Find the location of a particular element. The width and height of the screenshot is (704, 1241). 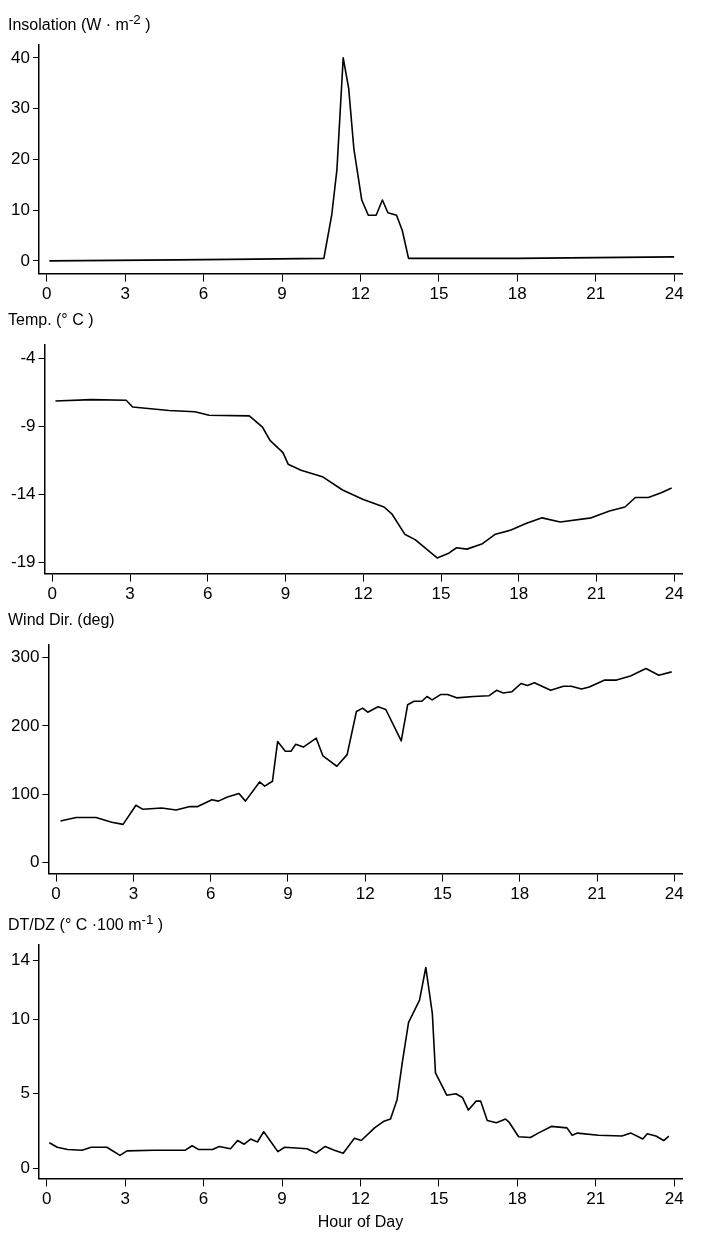

y-tick-label: 200 is located at coordinates (25, 725).